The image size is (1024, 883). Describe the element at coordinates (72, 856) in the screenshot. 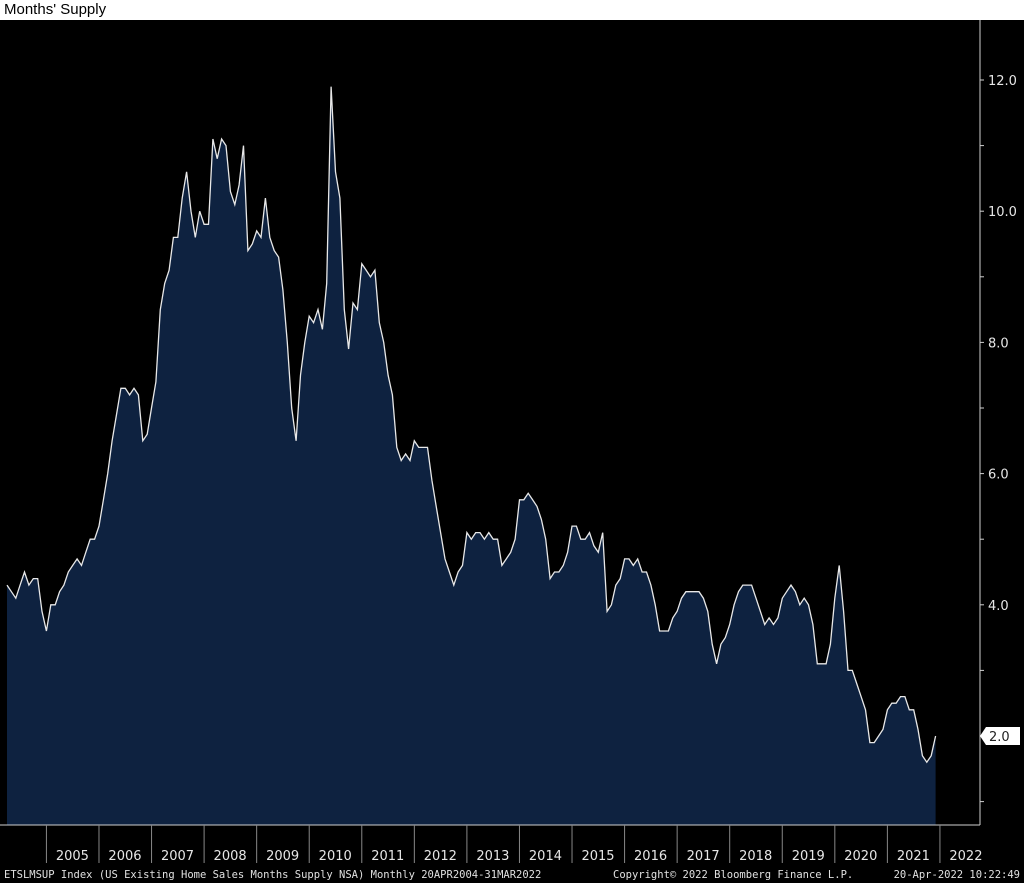

I see `x-tick-label: 2005` at that location.